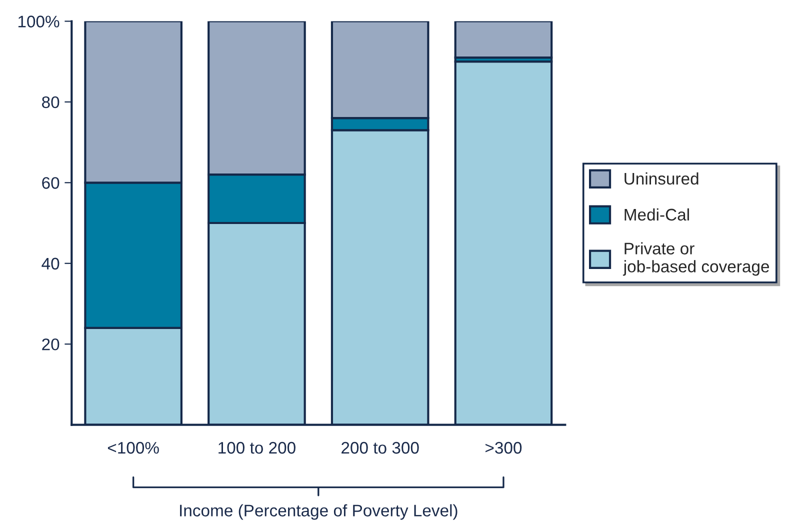  What do you see at coordinates (51, 183) in the screenshot?
I see `y-tick-label: 60` at bounding box center [51, 183].